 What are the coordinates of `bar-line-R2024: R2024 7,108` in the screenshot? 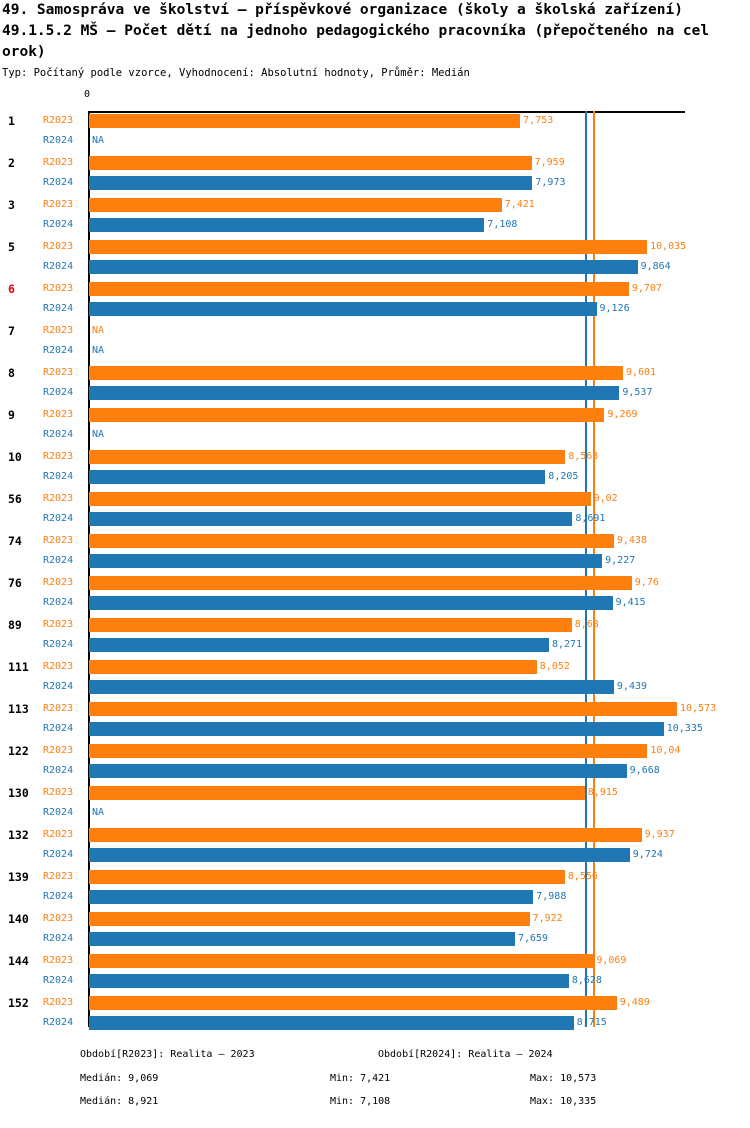 It's located at (375, 225).